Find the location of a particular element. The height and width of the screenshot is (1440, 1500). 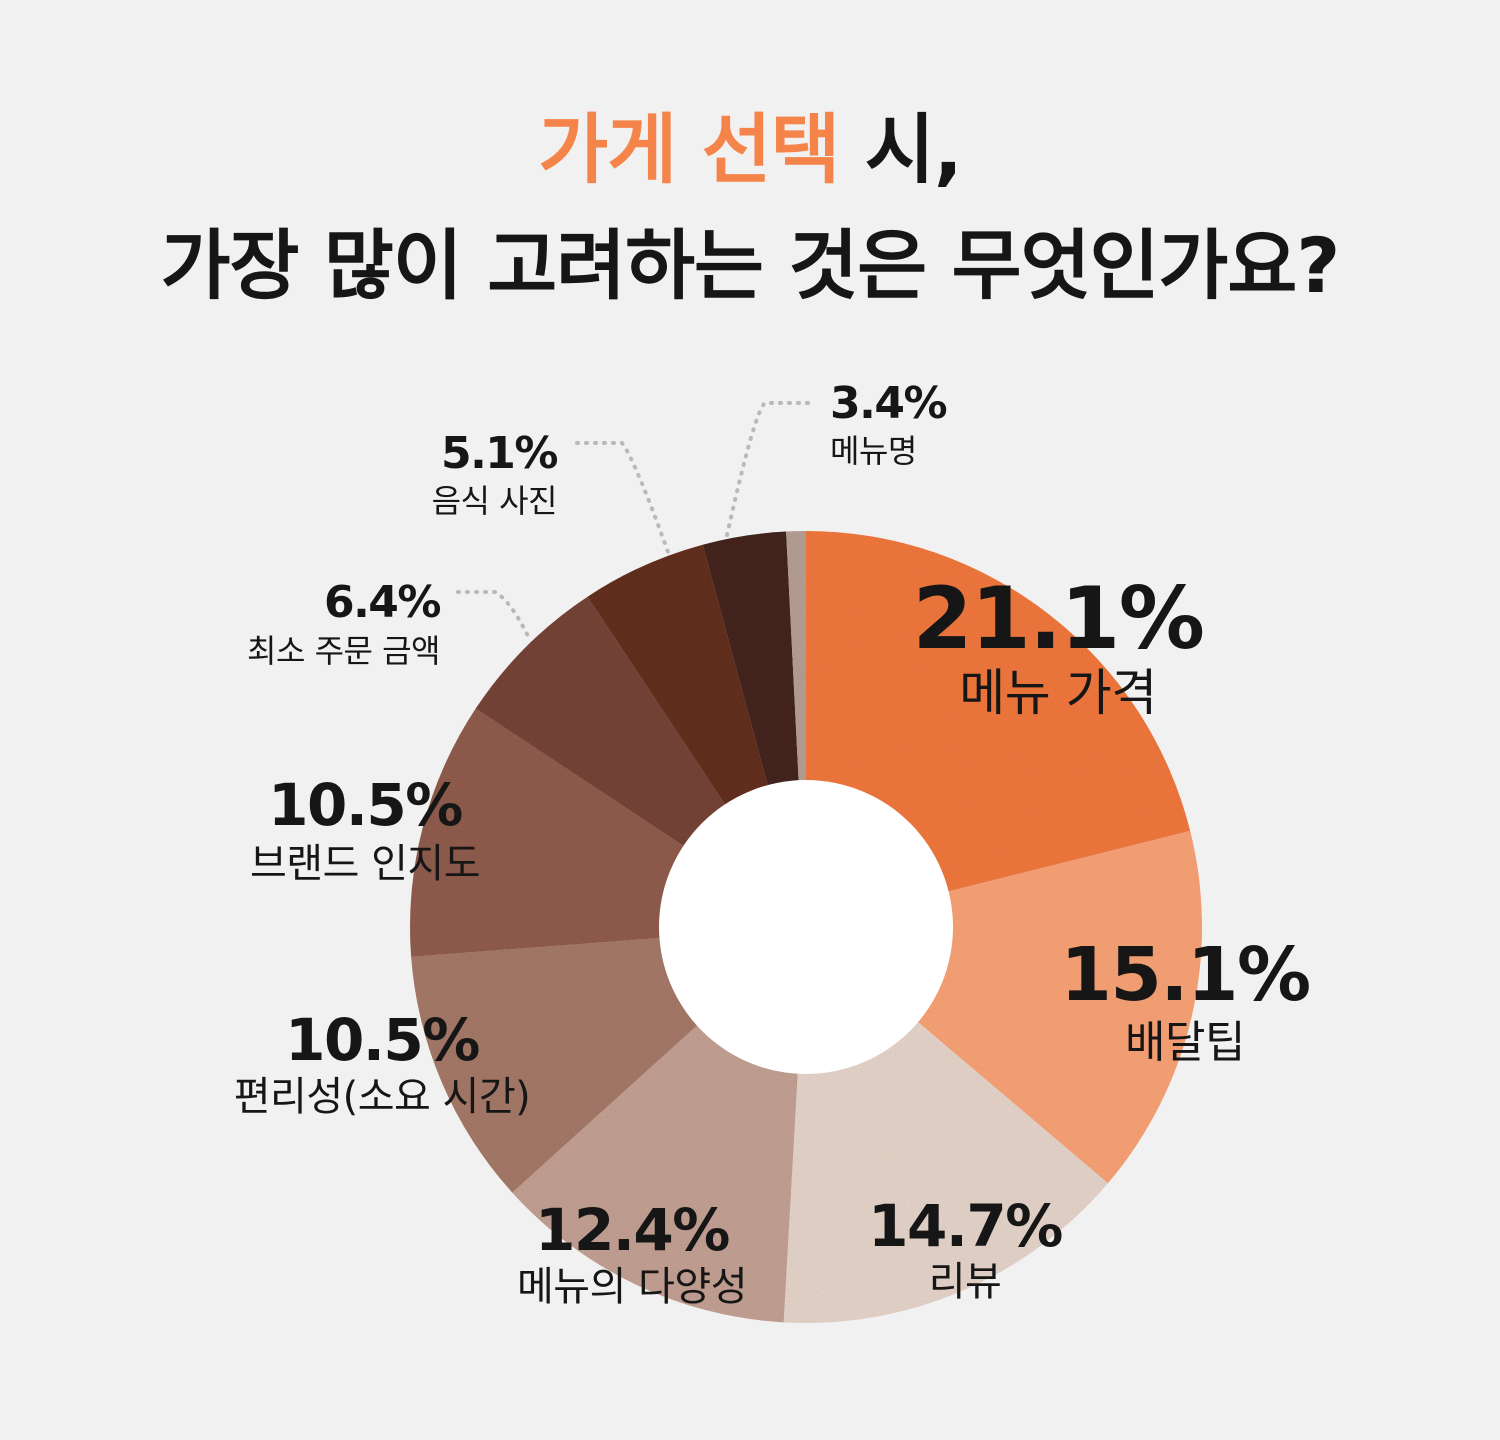

data-label-value-6: 10.5% is located at coordinates (365, 805).